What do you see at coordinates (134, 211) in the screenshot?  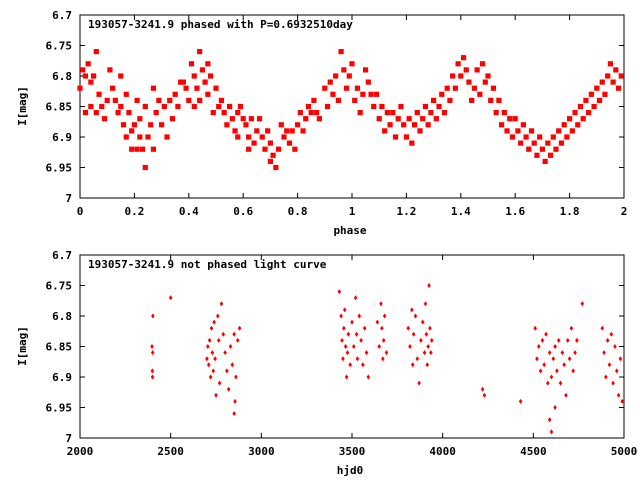 I see `x-tick-label: 0.2` at bounding box center [134, 211].